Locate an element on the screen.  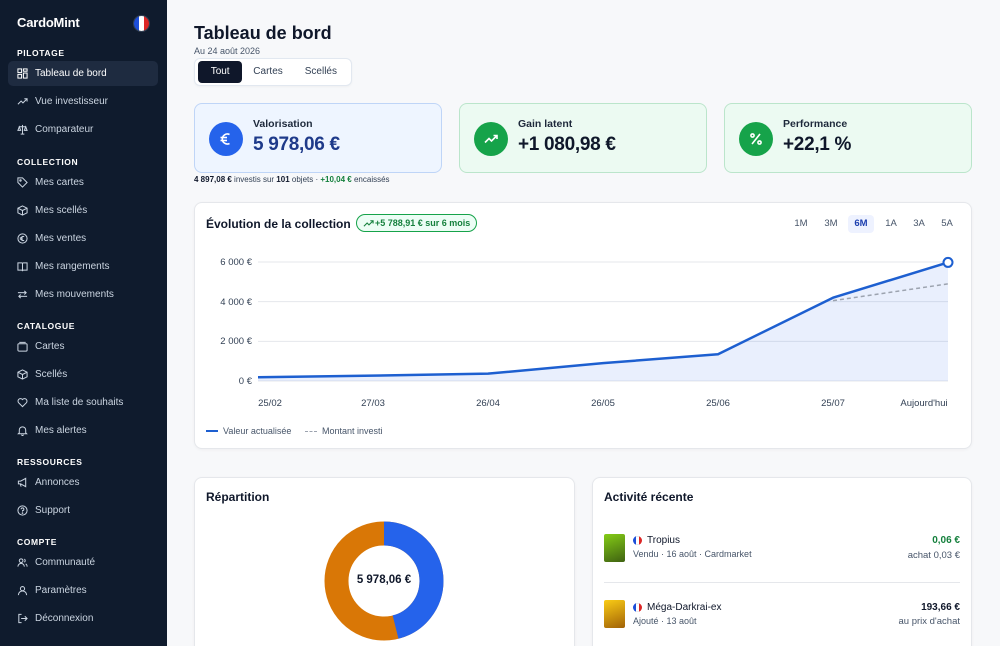
sidebar-item-mes-alertes: Mes alertes is located at coordinates (83, 430).